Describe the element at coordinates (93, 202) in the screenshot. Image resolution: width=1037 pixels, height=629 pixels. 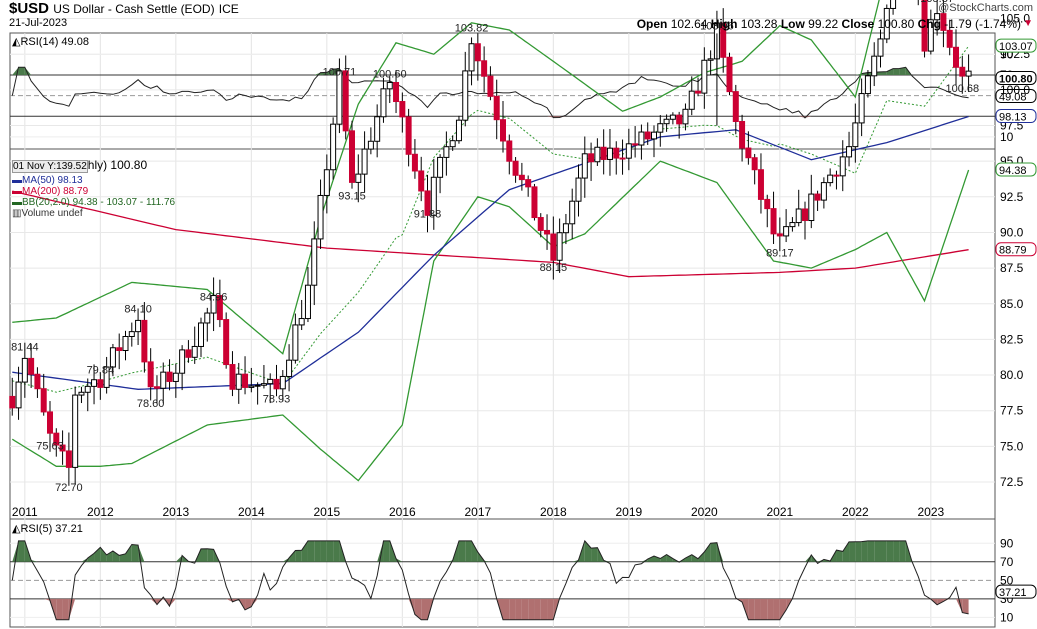
I see `bb-legend: ▬BB(20,2.0) 94.38 - 103.07 - 111.76` at that location.